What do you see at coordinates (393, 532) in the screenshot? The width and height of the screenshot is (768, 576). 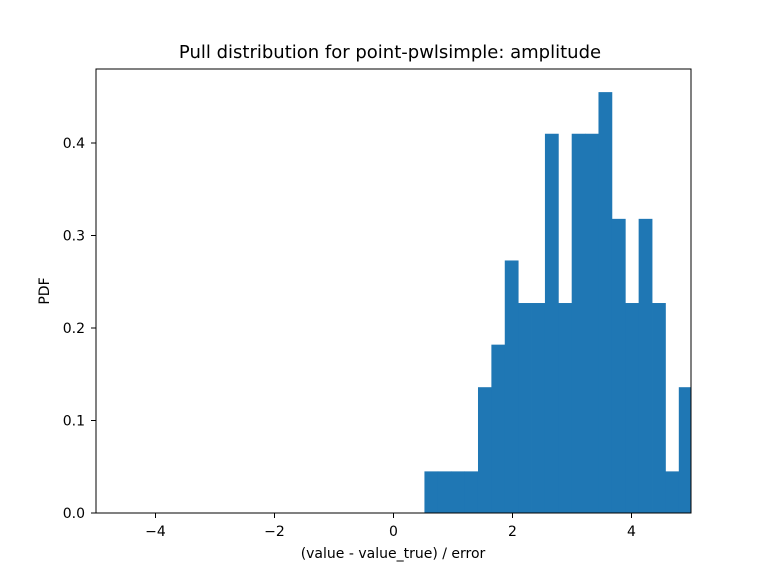 I see `x-tick-label: 0` at bounding box center [393, 532].